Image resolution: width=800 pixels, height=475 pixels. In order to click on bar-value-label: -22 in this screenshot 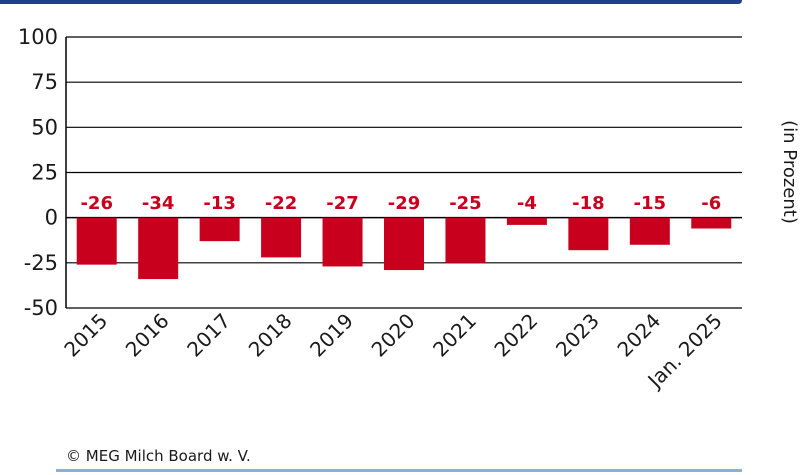, I will do `click(281, 203)`.